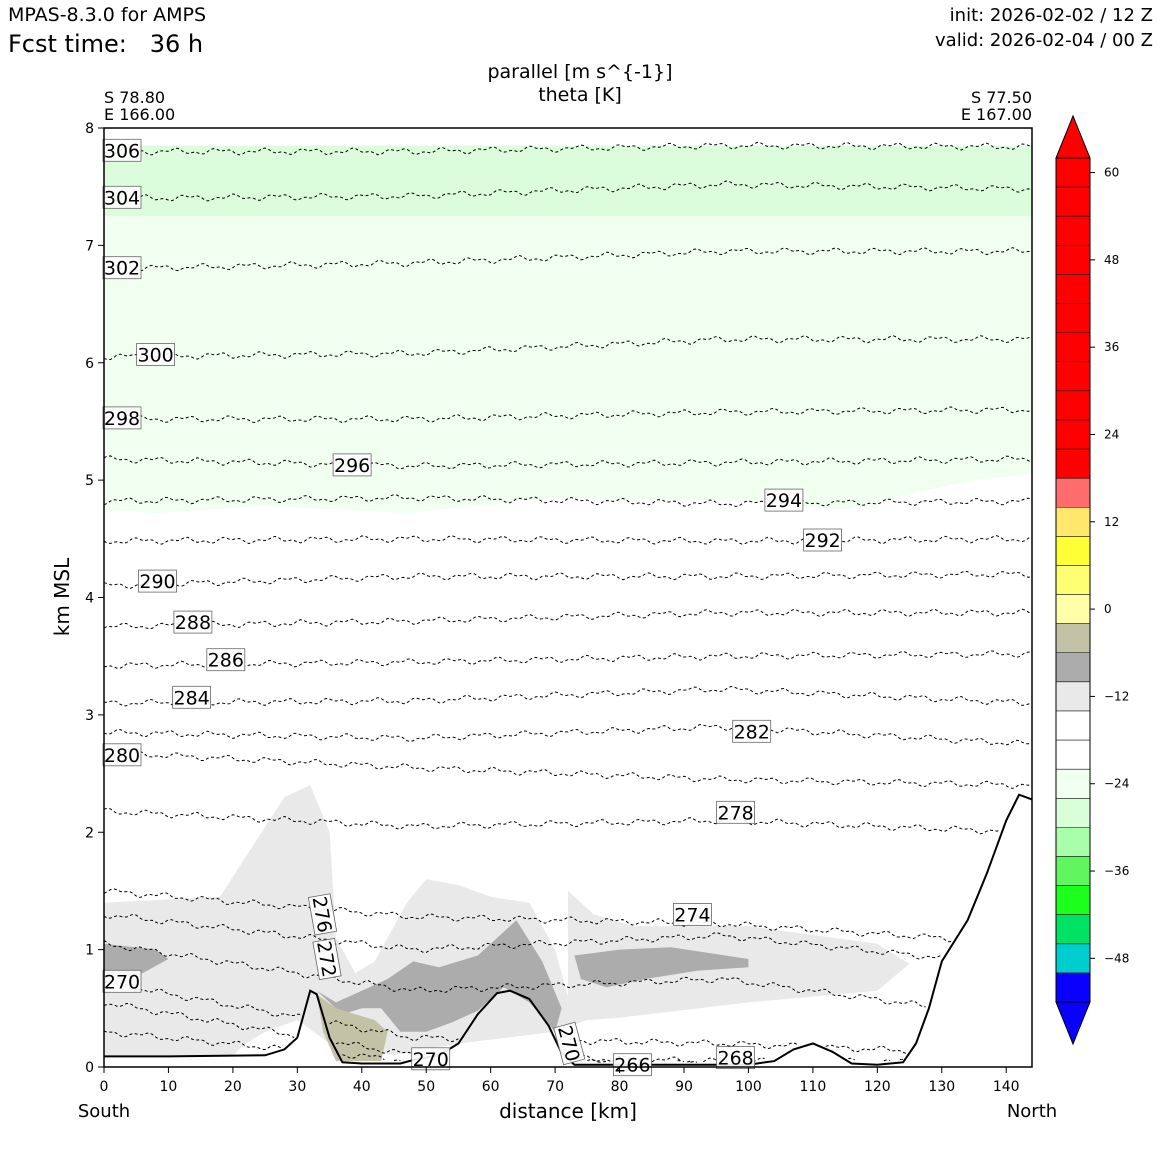  I want to click on colorbar-bin--22, so click(1073, 755).